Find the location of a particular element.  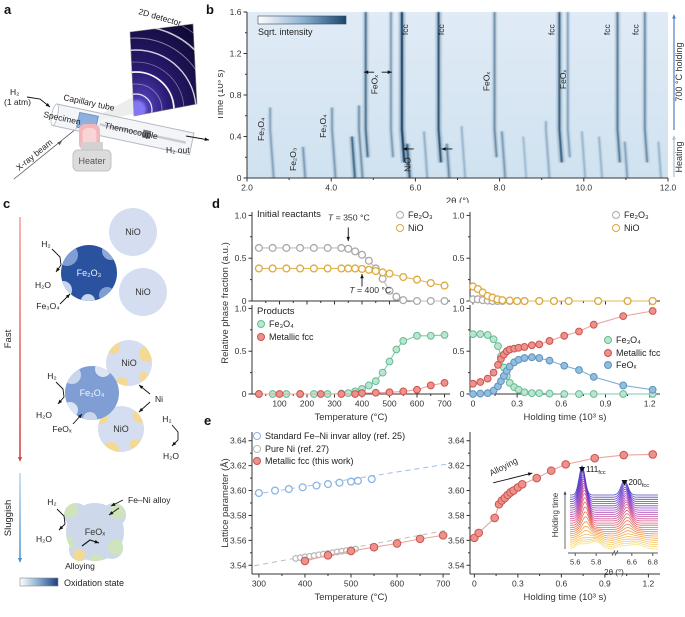

x-tick-label: 6.0 is located at coordinates (415, 188).